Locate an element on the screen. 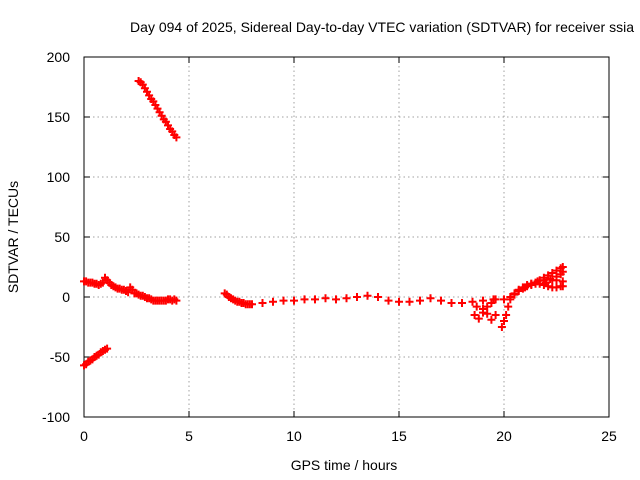 The image size is (640, 480). y-axis-label: SDTVAR / TECUs is located at coordinates (13, 237).